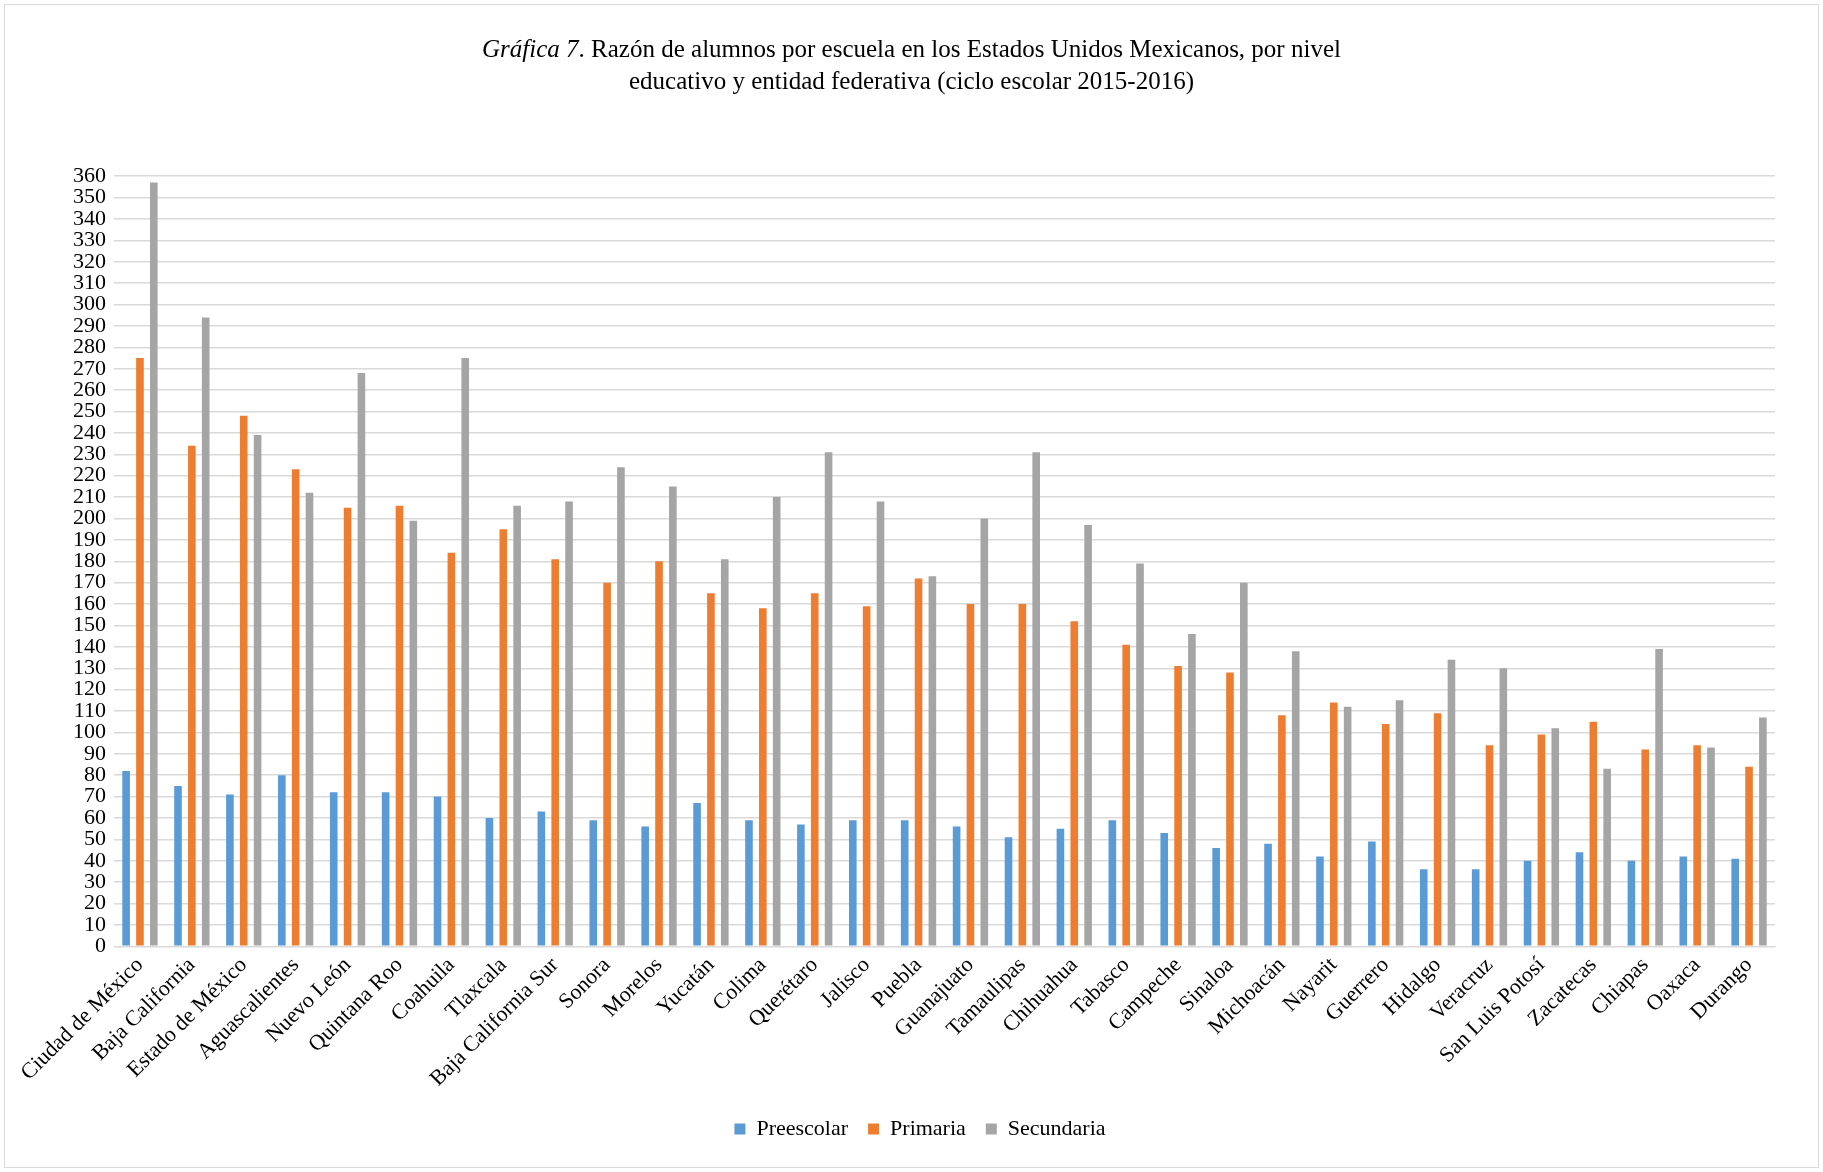 Image resolution: width=1823 pixels, height=1172 pixels. I want to click on legend-label: Secundaria, so click(1056, 1127).